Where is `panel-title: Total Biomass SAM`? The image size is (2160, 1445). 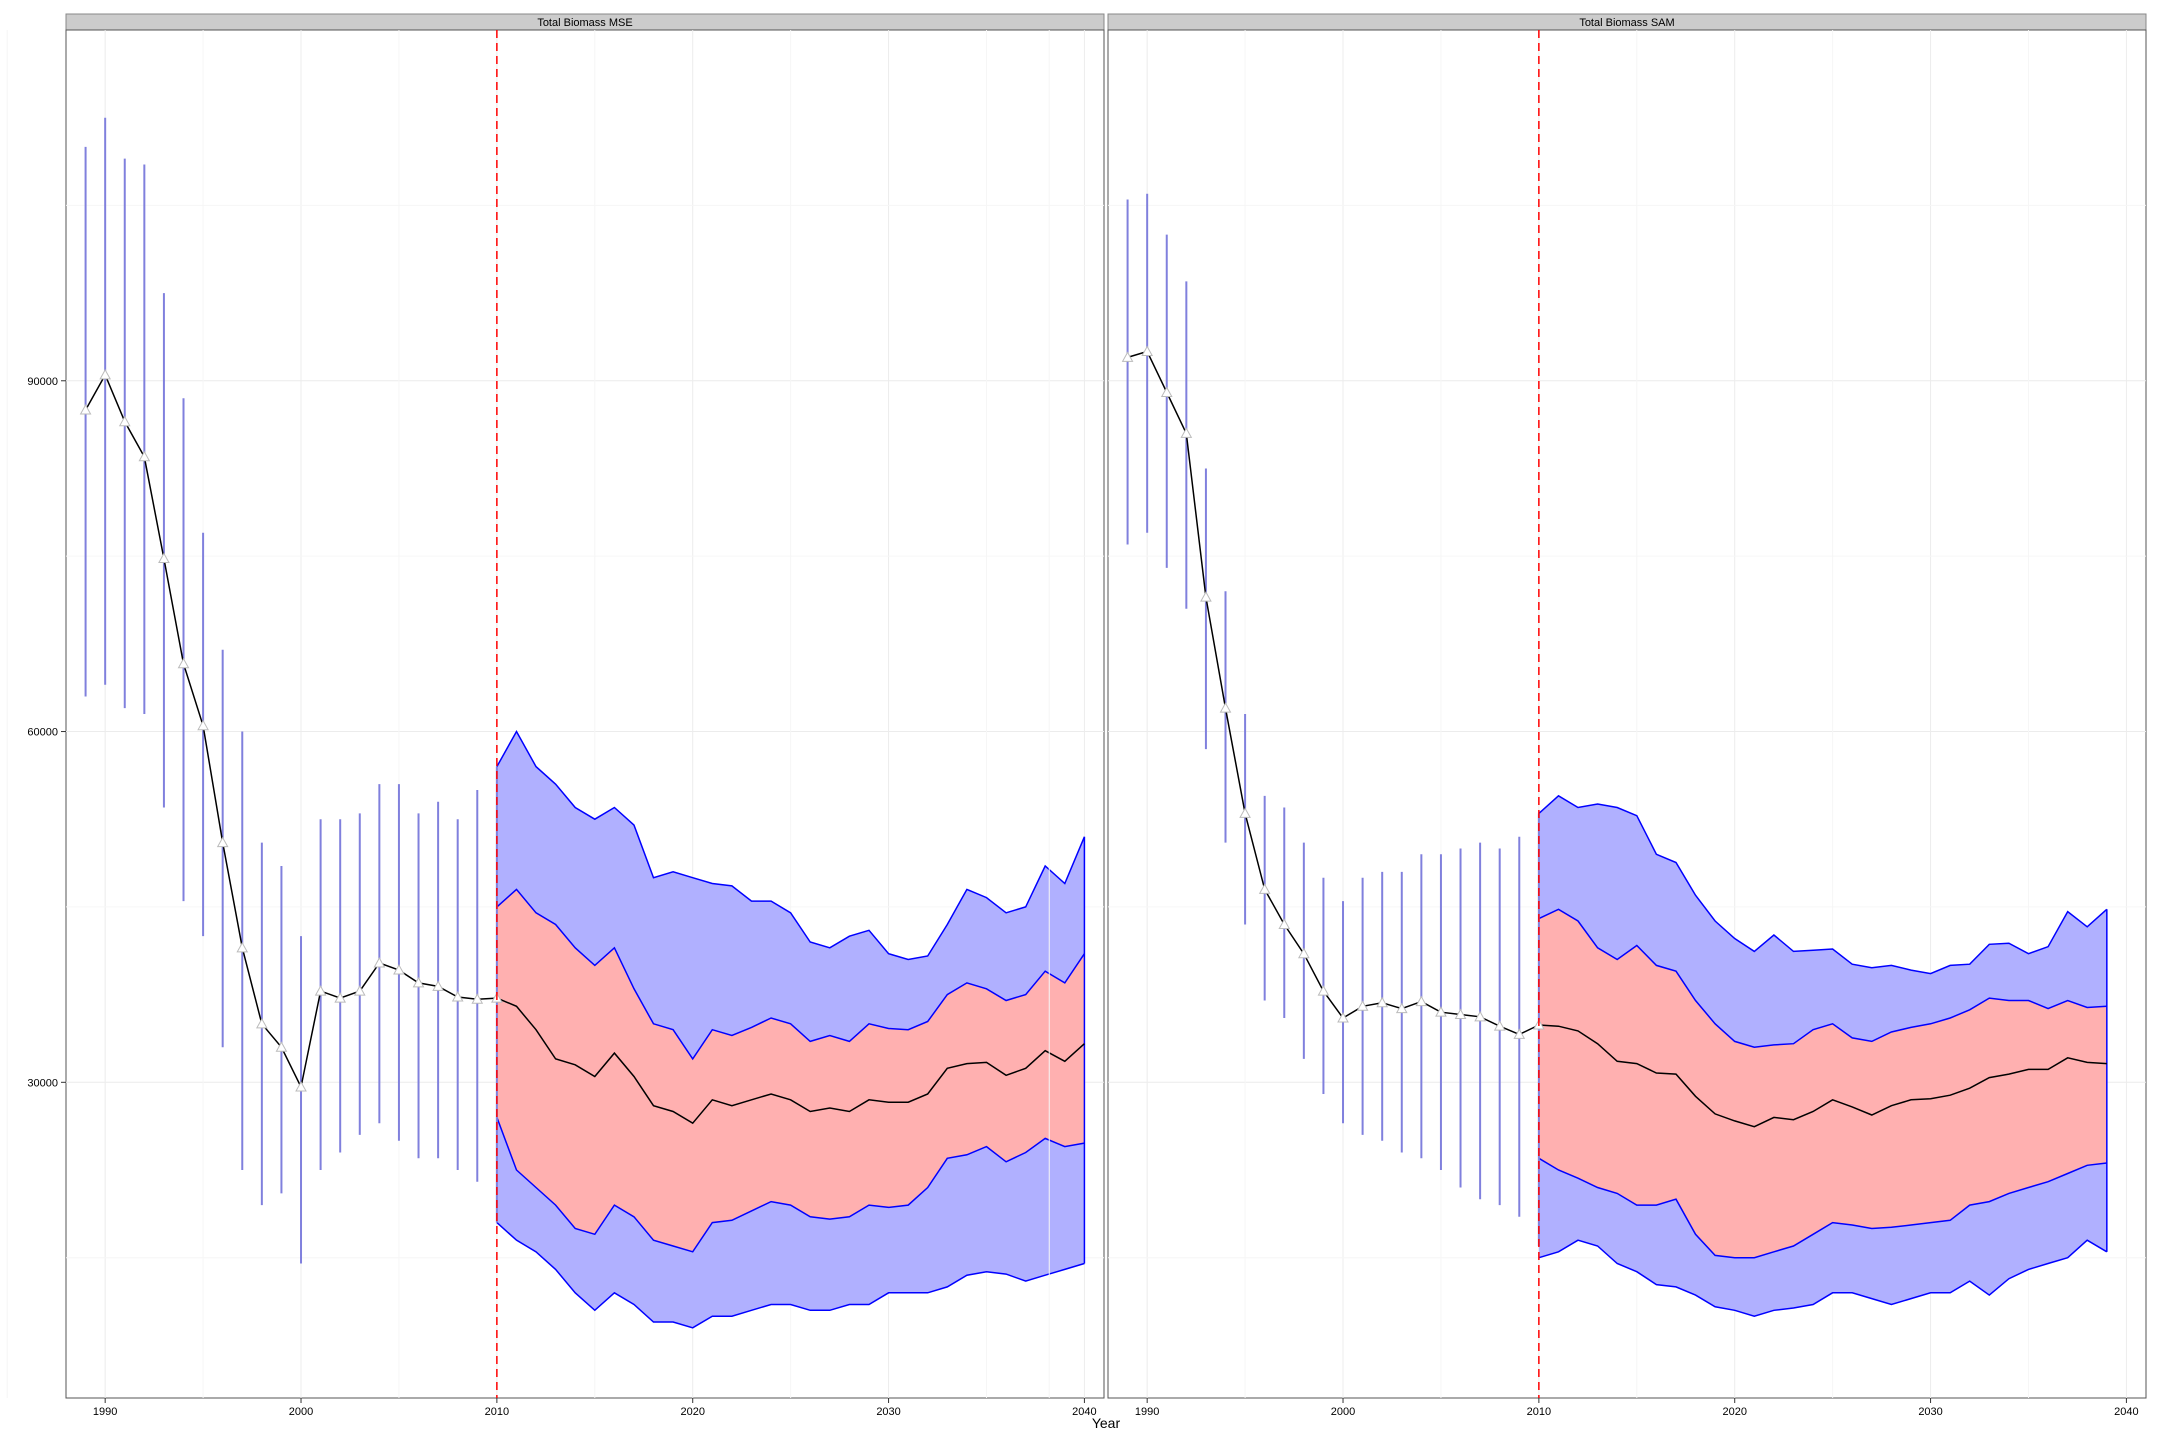 panel-title: Total Biomass SAM is located at coordinates (1626, 23).